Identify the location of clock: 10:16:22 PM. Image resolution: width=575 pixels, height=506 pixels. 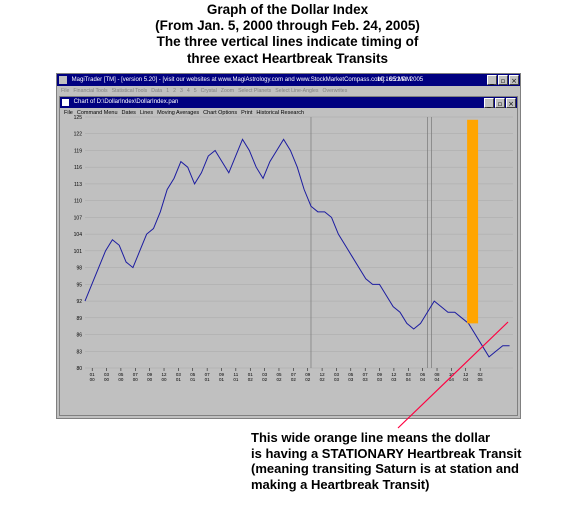
(394, 80).